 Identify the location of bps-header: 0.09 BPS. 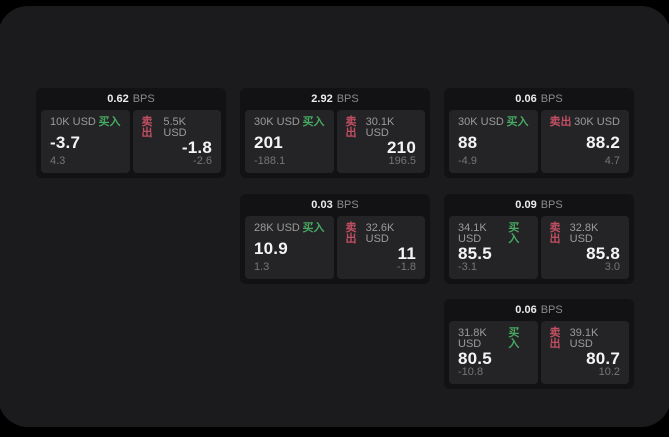
(539, 205).